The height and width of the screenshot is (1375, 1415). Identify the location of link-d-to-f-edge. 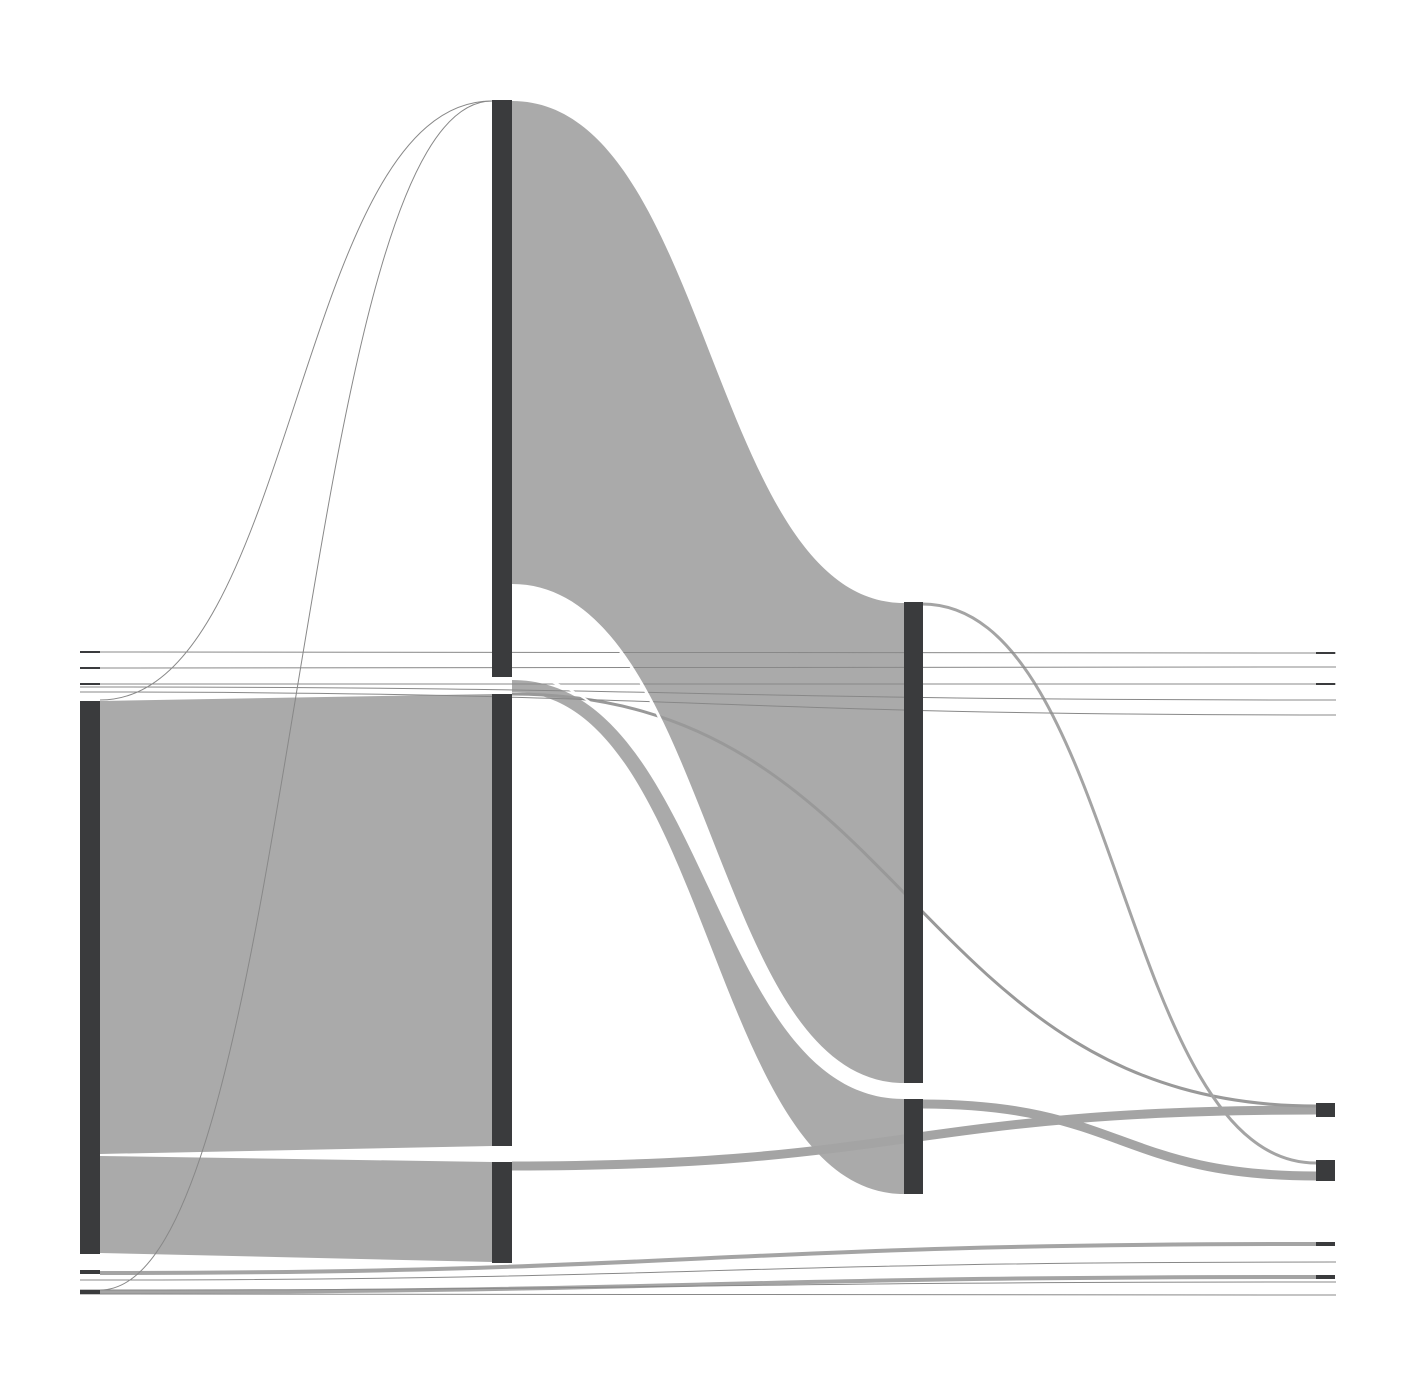
(708, 886).